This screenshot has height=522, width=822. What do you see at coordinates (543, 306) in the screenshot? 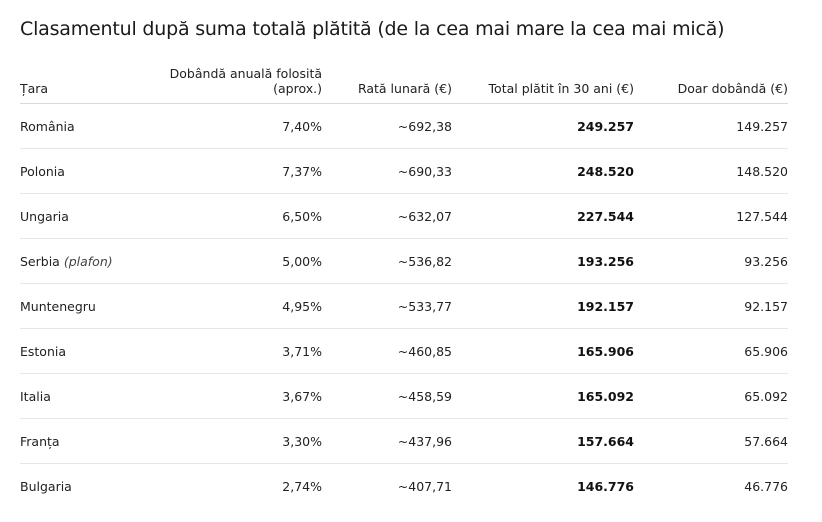
I see `cell-total-paid: 192.157` at bounding box center [543, 306].